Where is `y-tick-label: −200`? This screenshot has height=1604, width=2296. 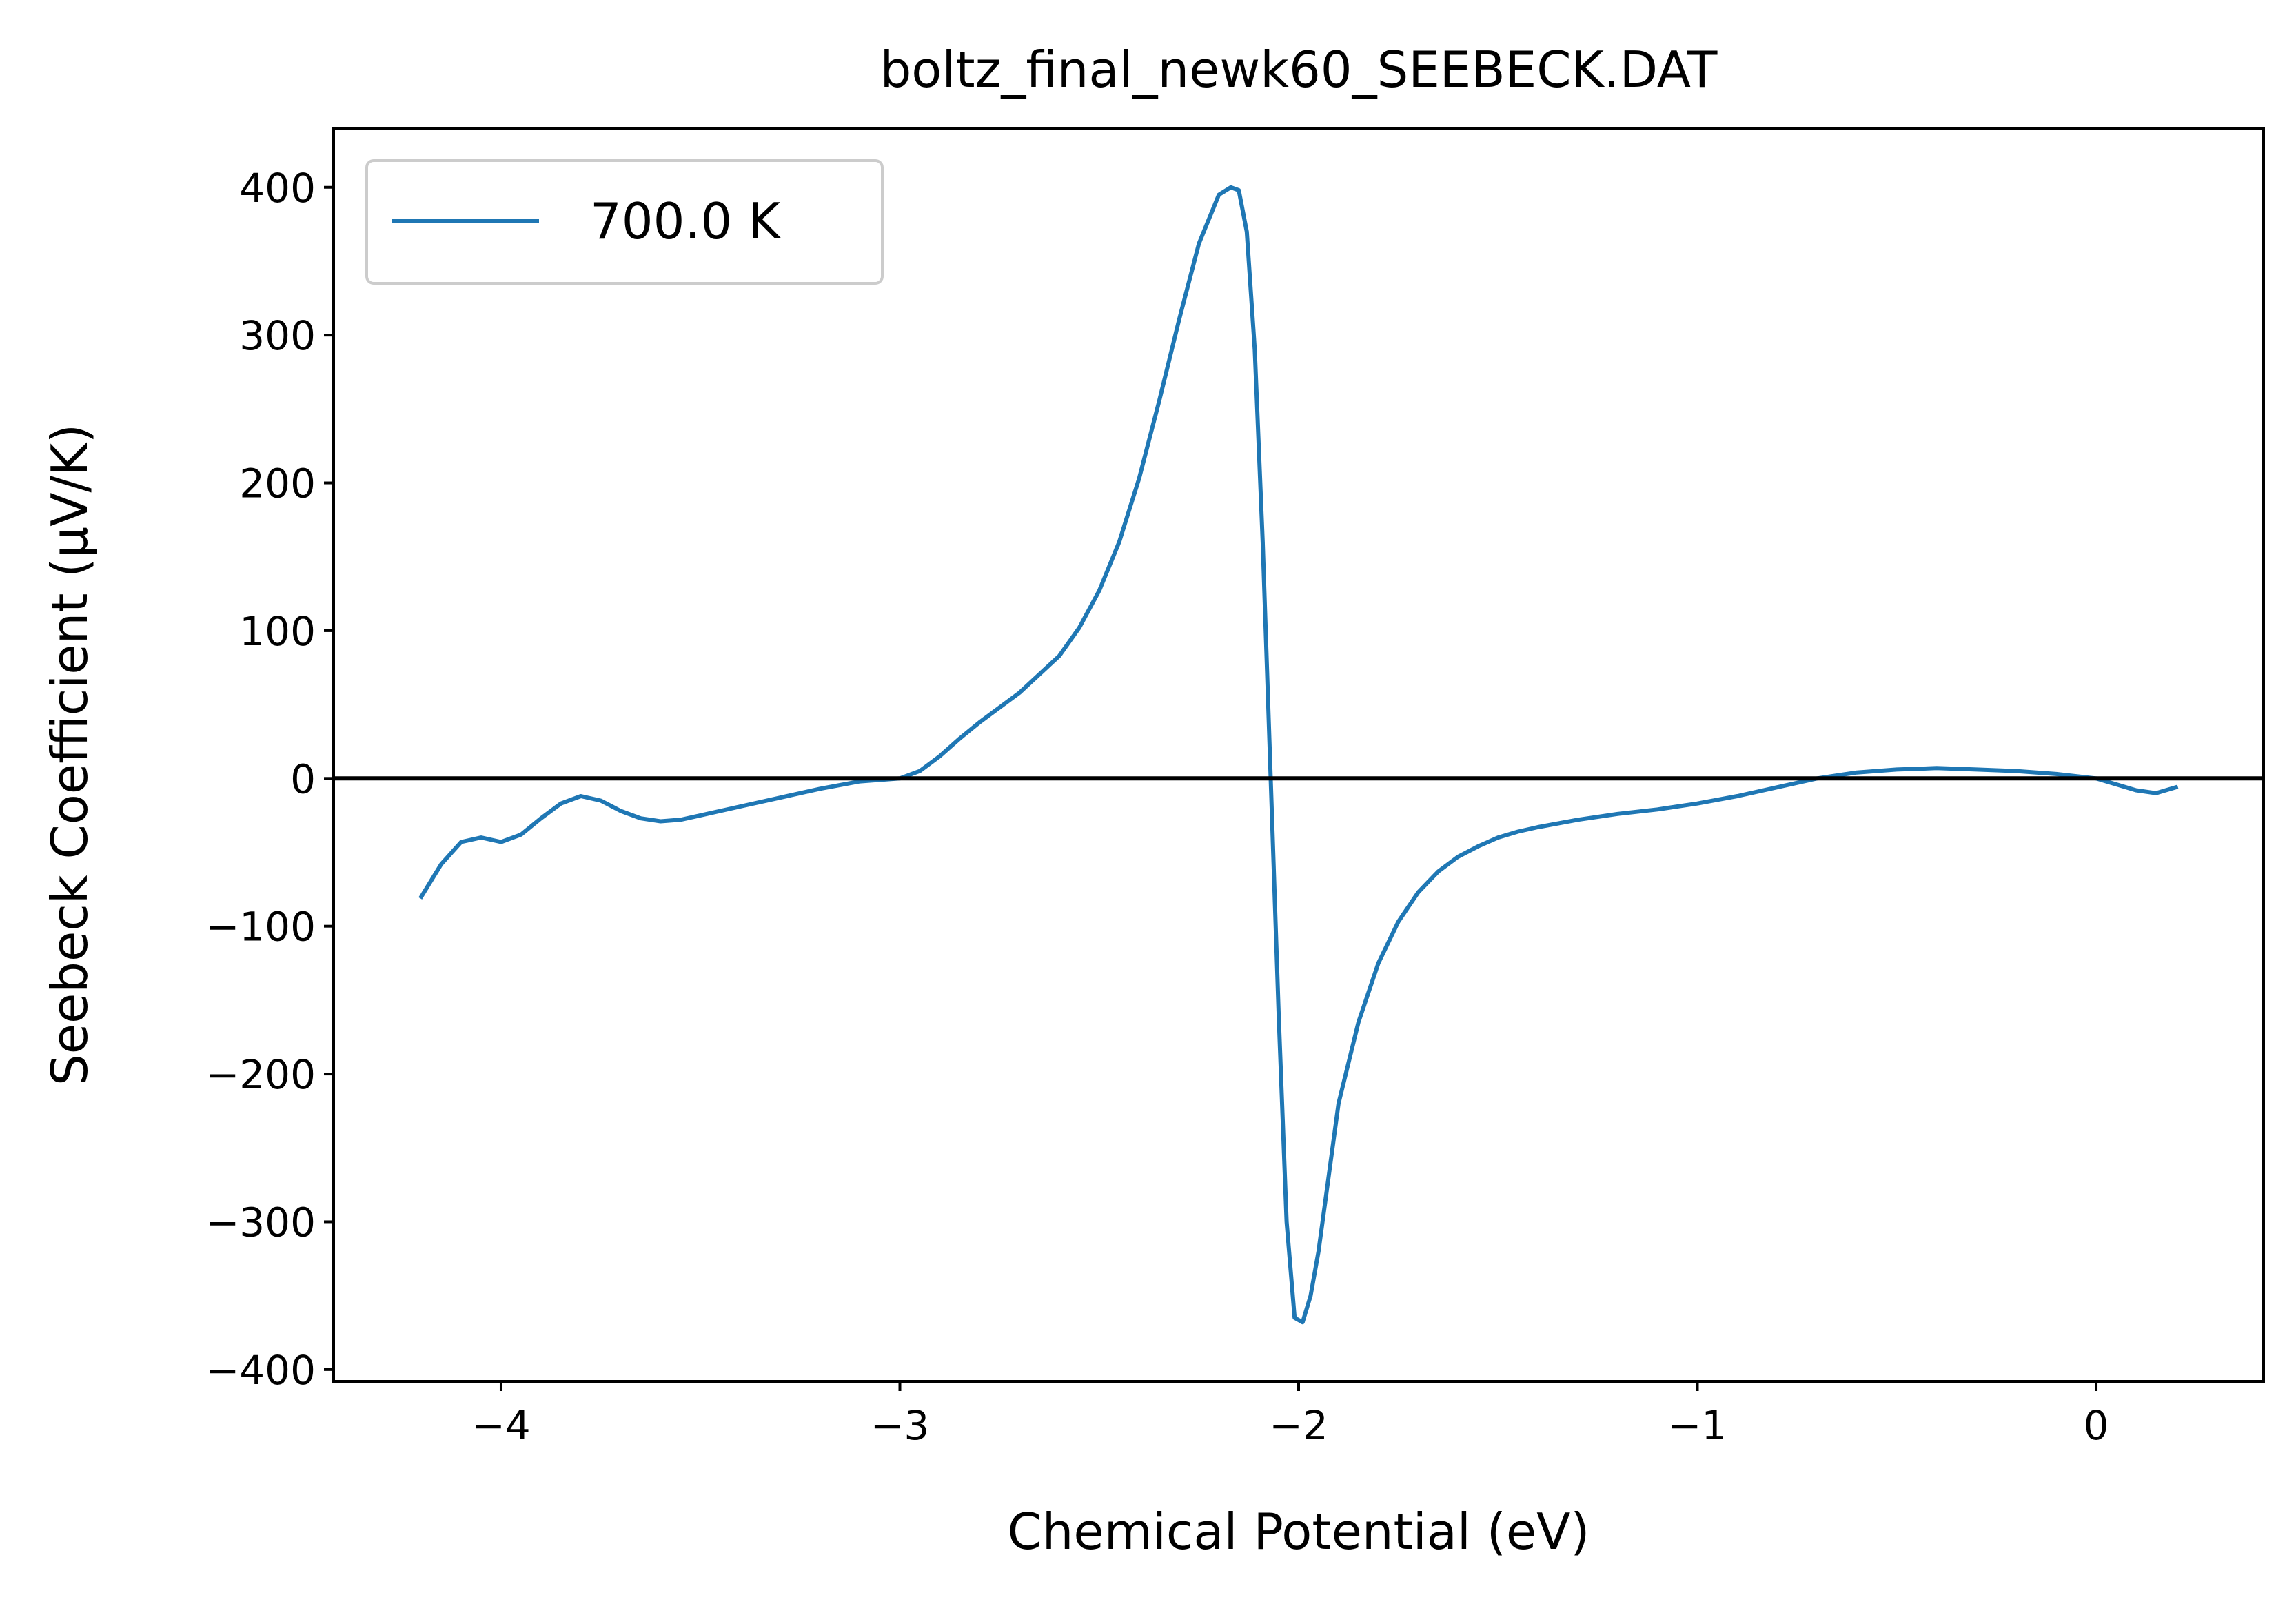 y-tick-label: −200 is located at coordinates (261, 1074).